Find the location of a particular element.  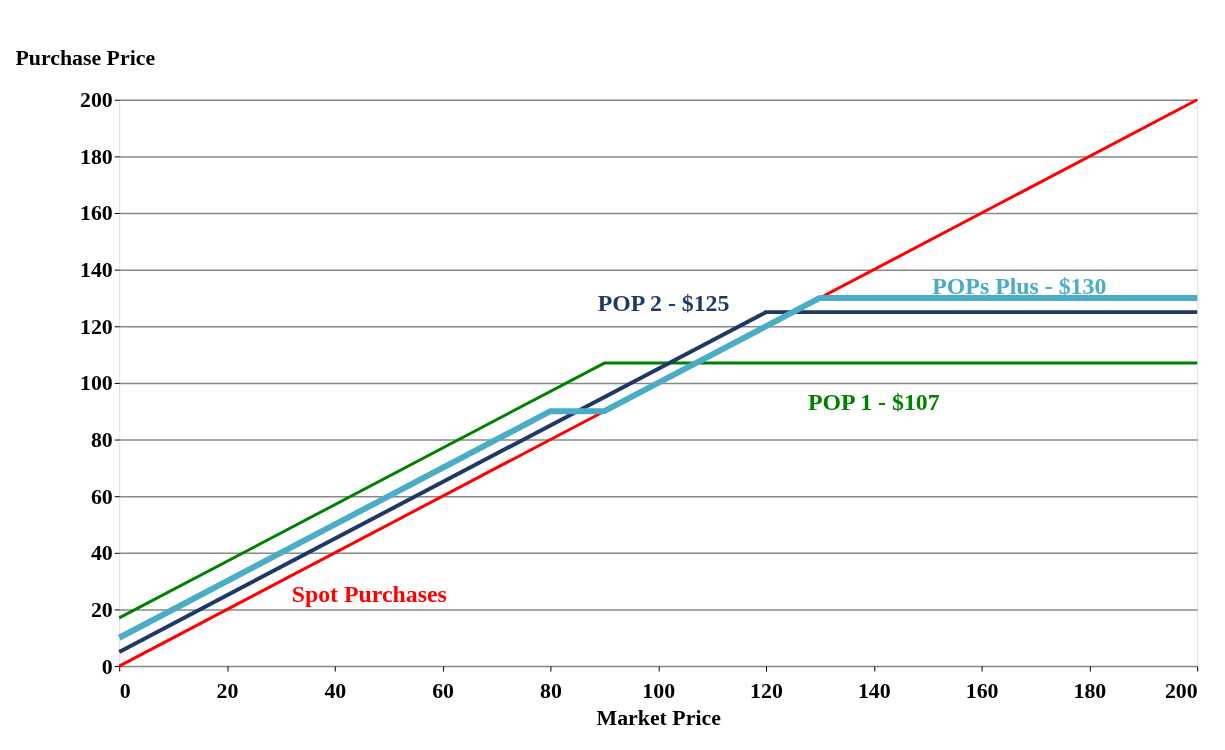

x-tick-label: 80 is located at coordinates (550, 691).